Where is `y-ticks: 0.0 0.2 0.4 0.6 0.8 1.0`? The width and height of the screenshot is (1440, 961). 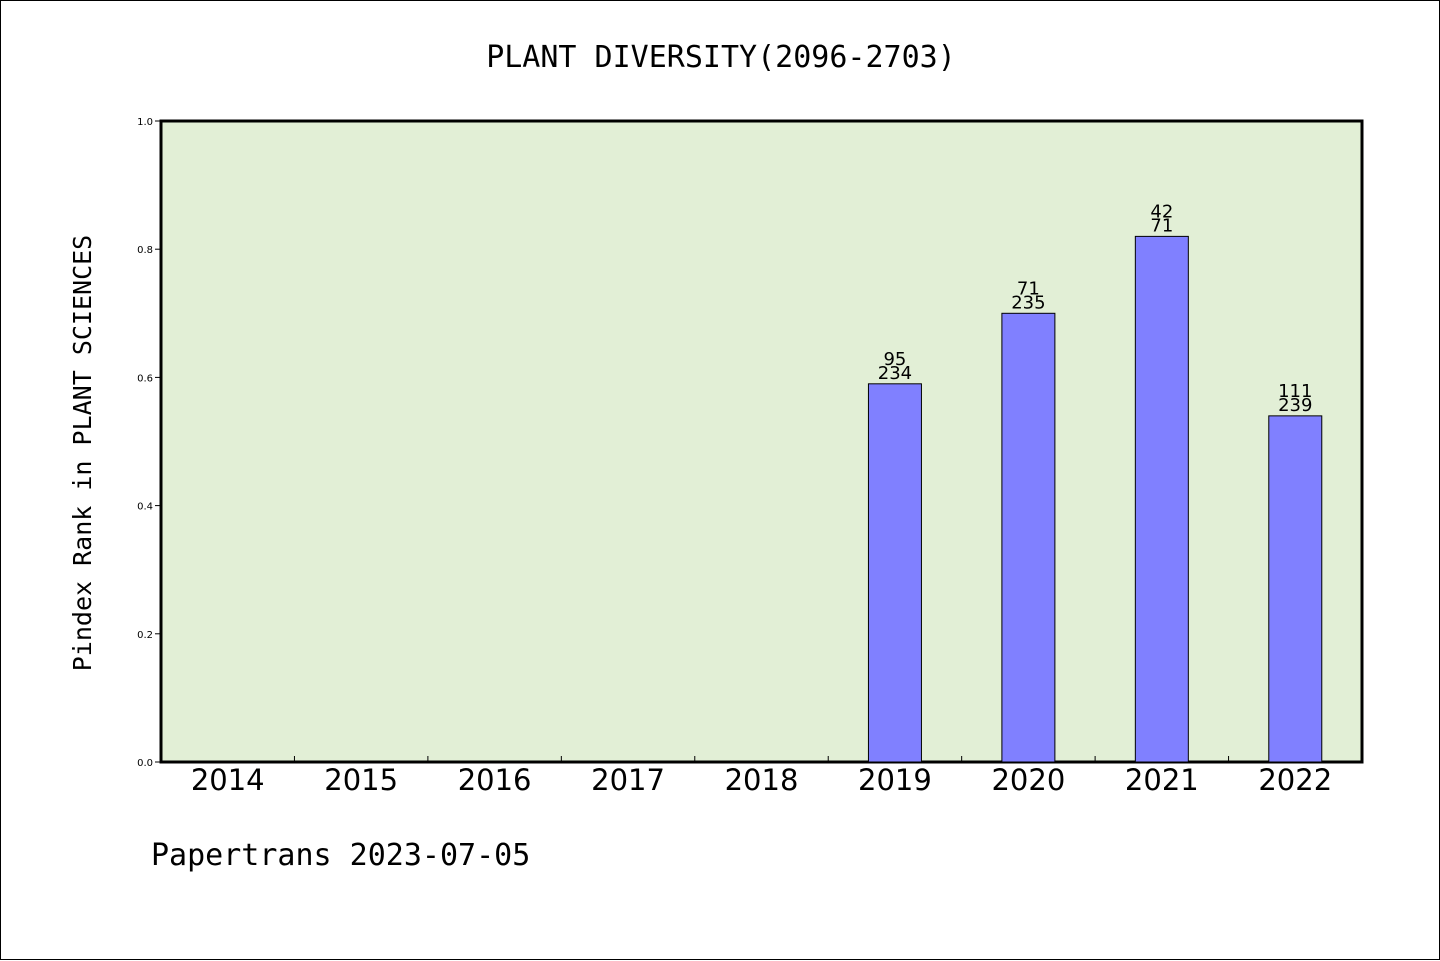
y-ticks: 0.0 0.2 0.4 0.6 0.8 1.0 is located at coordinates (149, 443).